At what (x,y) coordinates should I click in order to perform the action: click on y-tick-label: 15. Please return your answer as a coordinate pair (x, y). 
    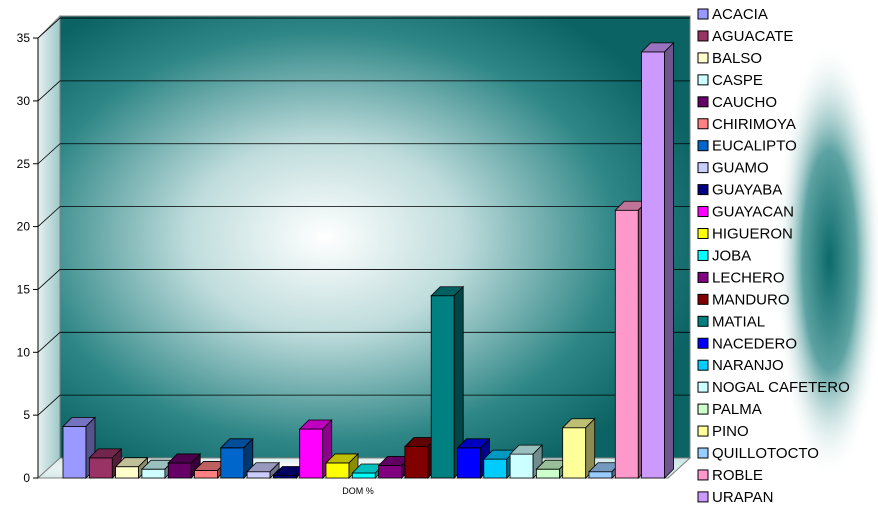
    Looking at the image, I should click on (24, 289).